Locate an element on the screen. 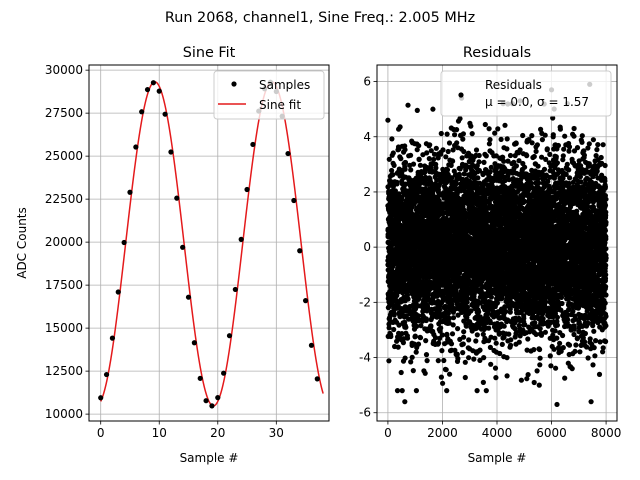 The height and width of the screenshot is (480, 640). residuals-xtick-label: 4000 is located at coordinates (497, 433).